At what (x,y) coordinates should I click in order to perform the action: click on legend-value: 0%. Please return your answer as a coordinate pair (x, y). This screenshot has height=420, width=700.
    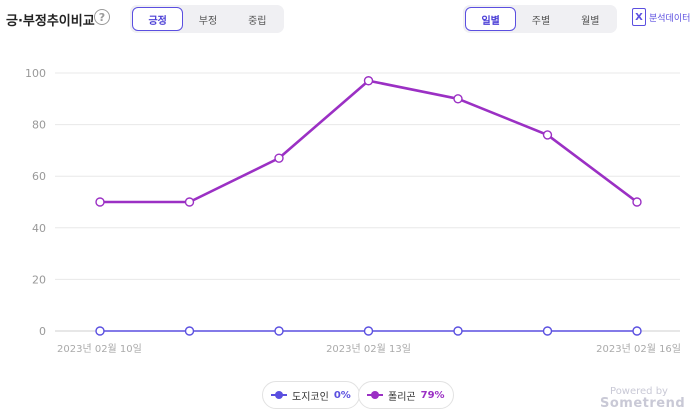
    Looking at the image, I should click on (342, 395).